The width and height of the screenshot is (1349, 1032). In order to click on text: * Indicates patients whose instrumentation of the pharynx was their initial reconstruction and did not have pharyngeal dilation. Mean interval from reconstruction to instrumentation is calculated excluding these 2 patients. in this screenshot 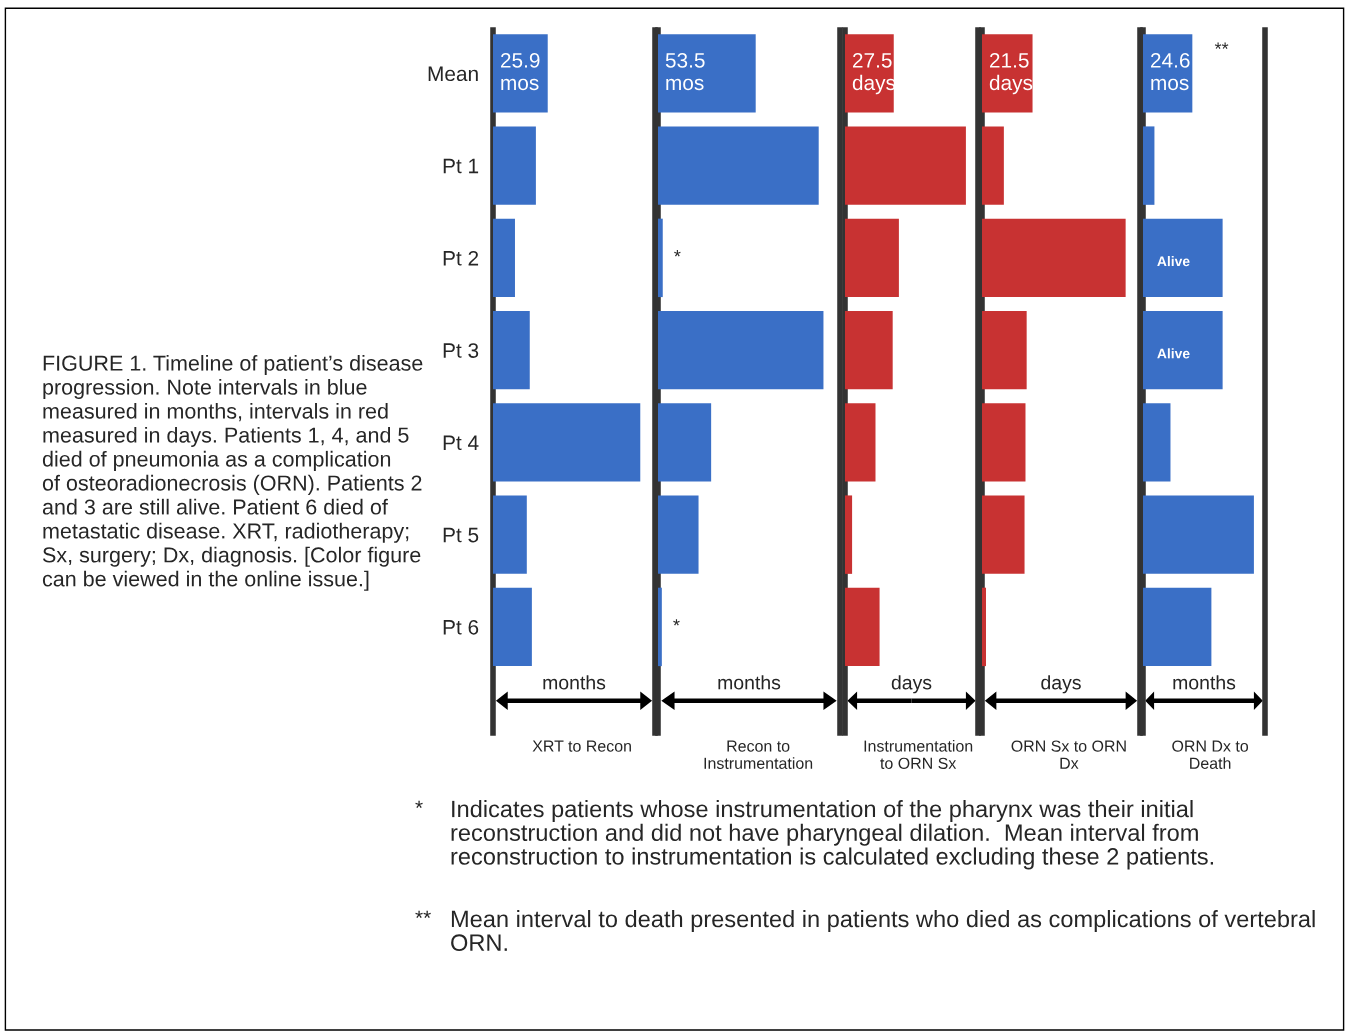, I will do `click(814, 835)`.